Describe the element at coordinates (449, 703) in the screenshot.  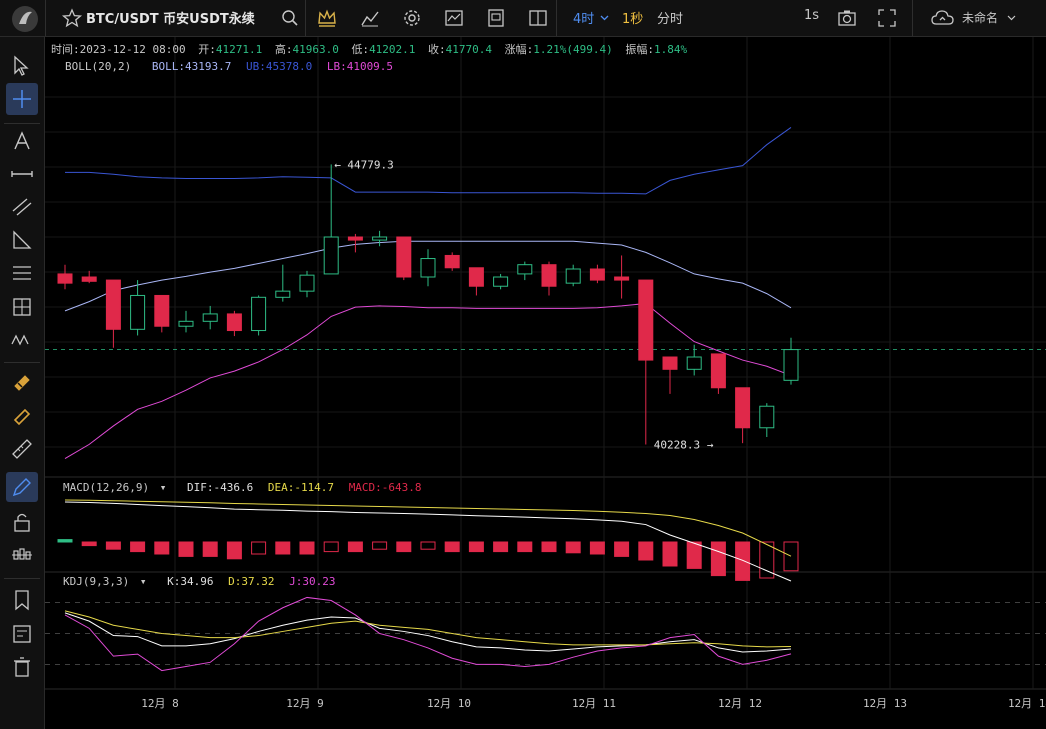
I see `x-axis-label: 12月 10` at that location.